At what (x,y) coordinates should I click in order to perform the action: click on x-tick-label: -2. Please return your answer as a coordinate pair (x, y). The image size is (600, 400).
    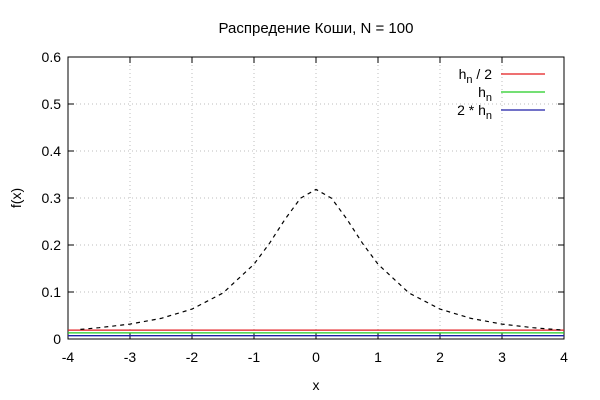
    Looking at the image, I should click on (192, 357).